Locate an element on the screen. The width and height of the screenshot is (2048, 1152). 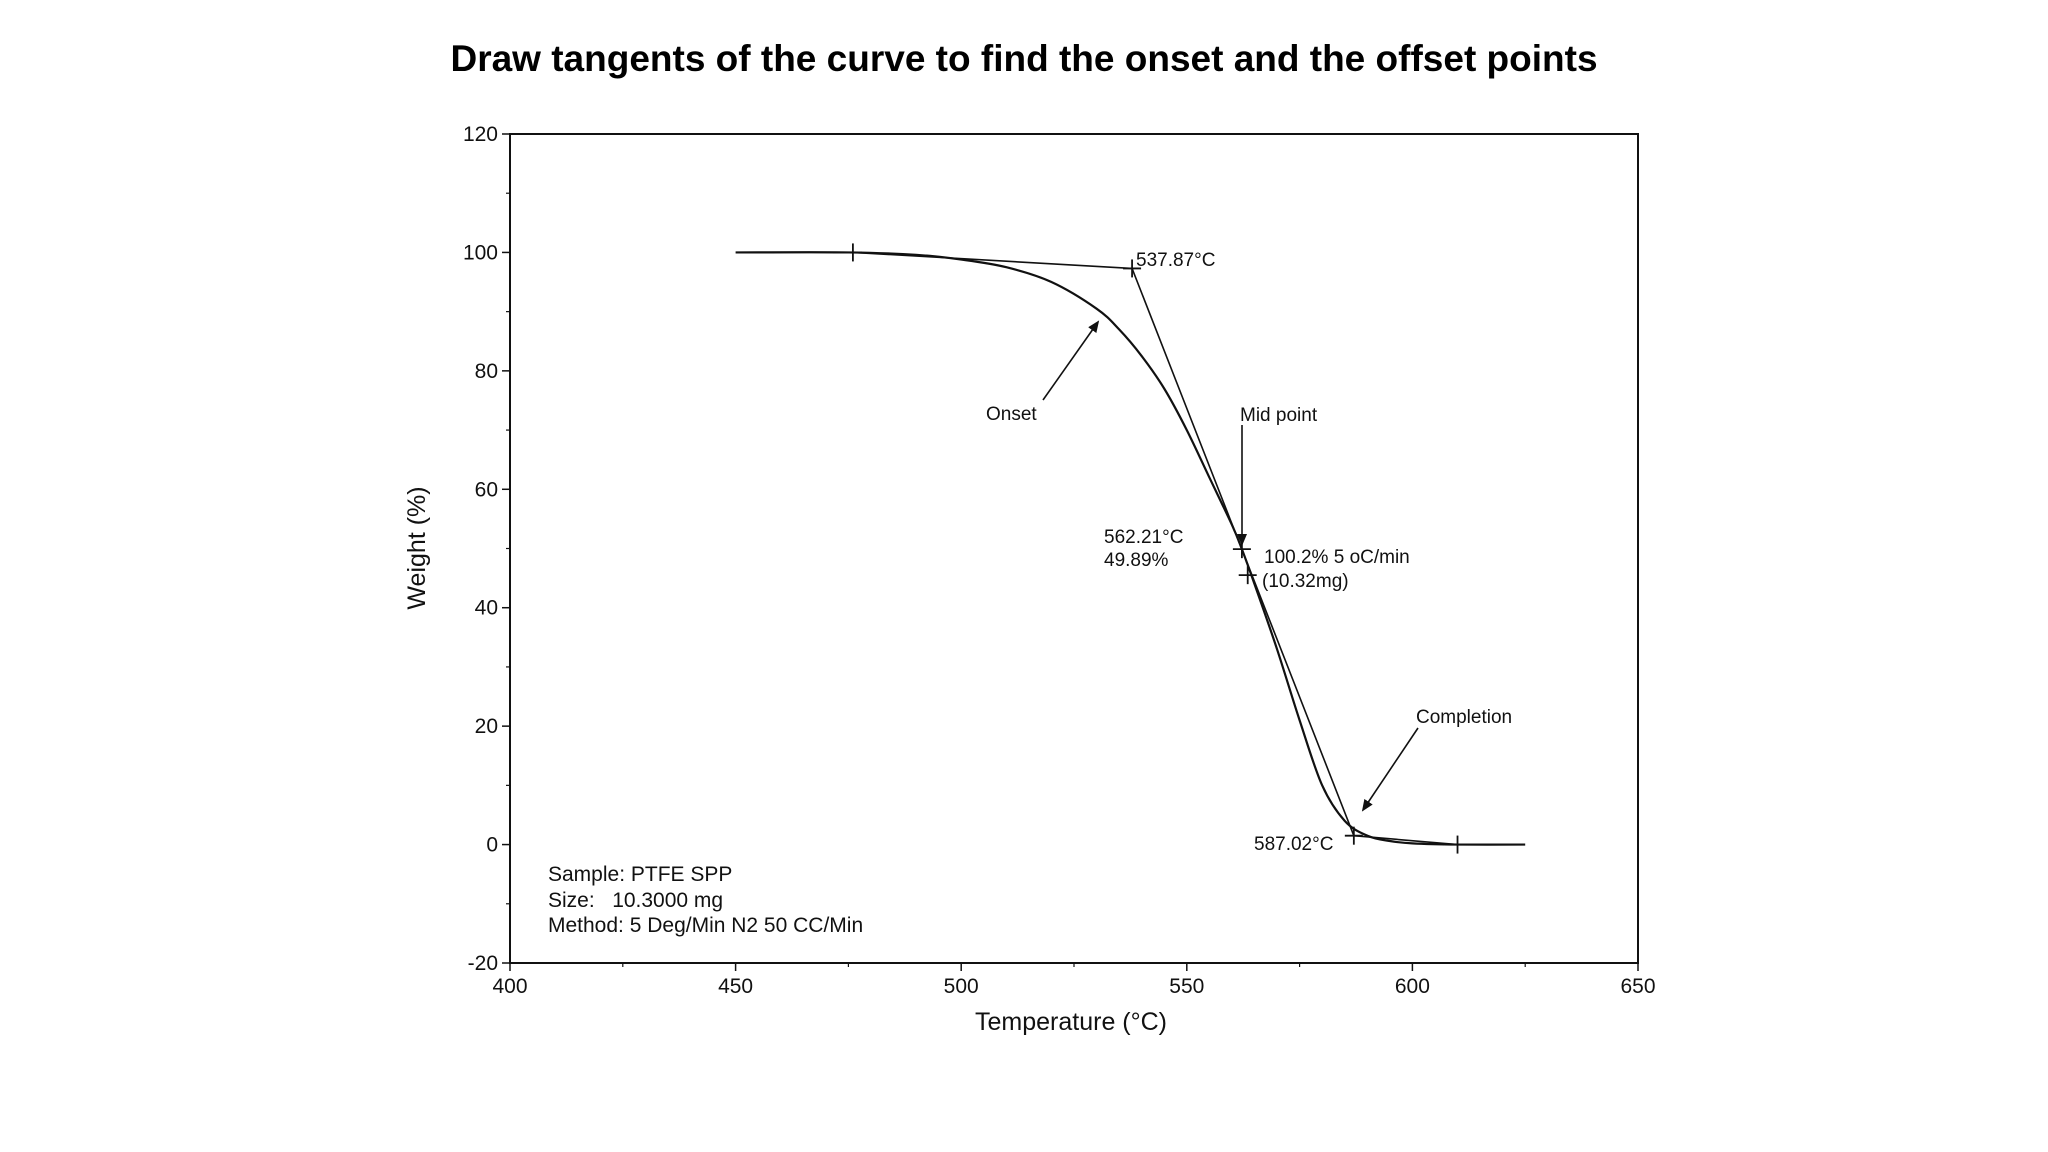
tangent-line is located at coordinates (992, 260).